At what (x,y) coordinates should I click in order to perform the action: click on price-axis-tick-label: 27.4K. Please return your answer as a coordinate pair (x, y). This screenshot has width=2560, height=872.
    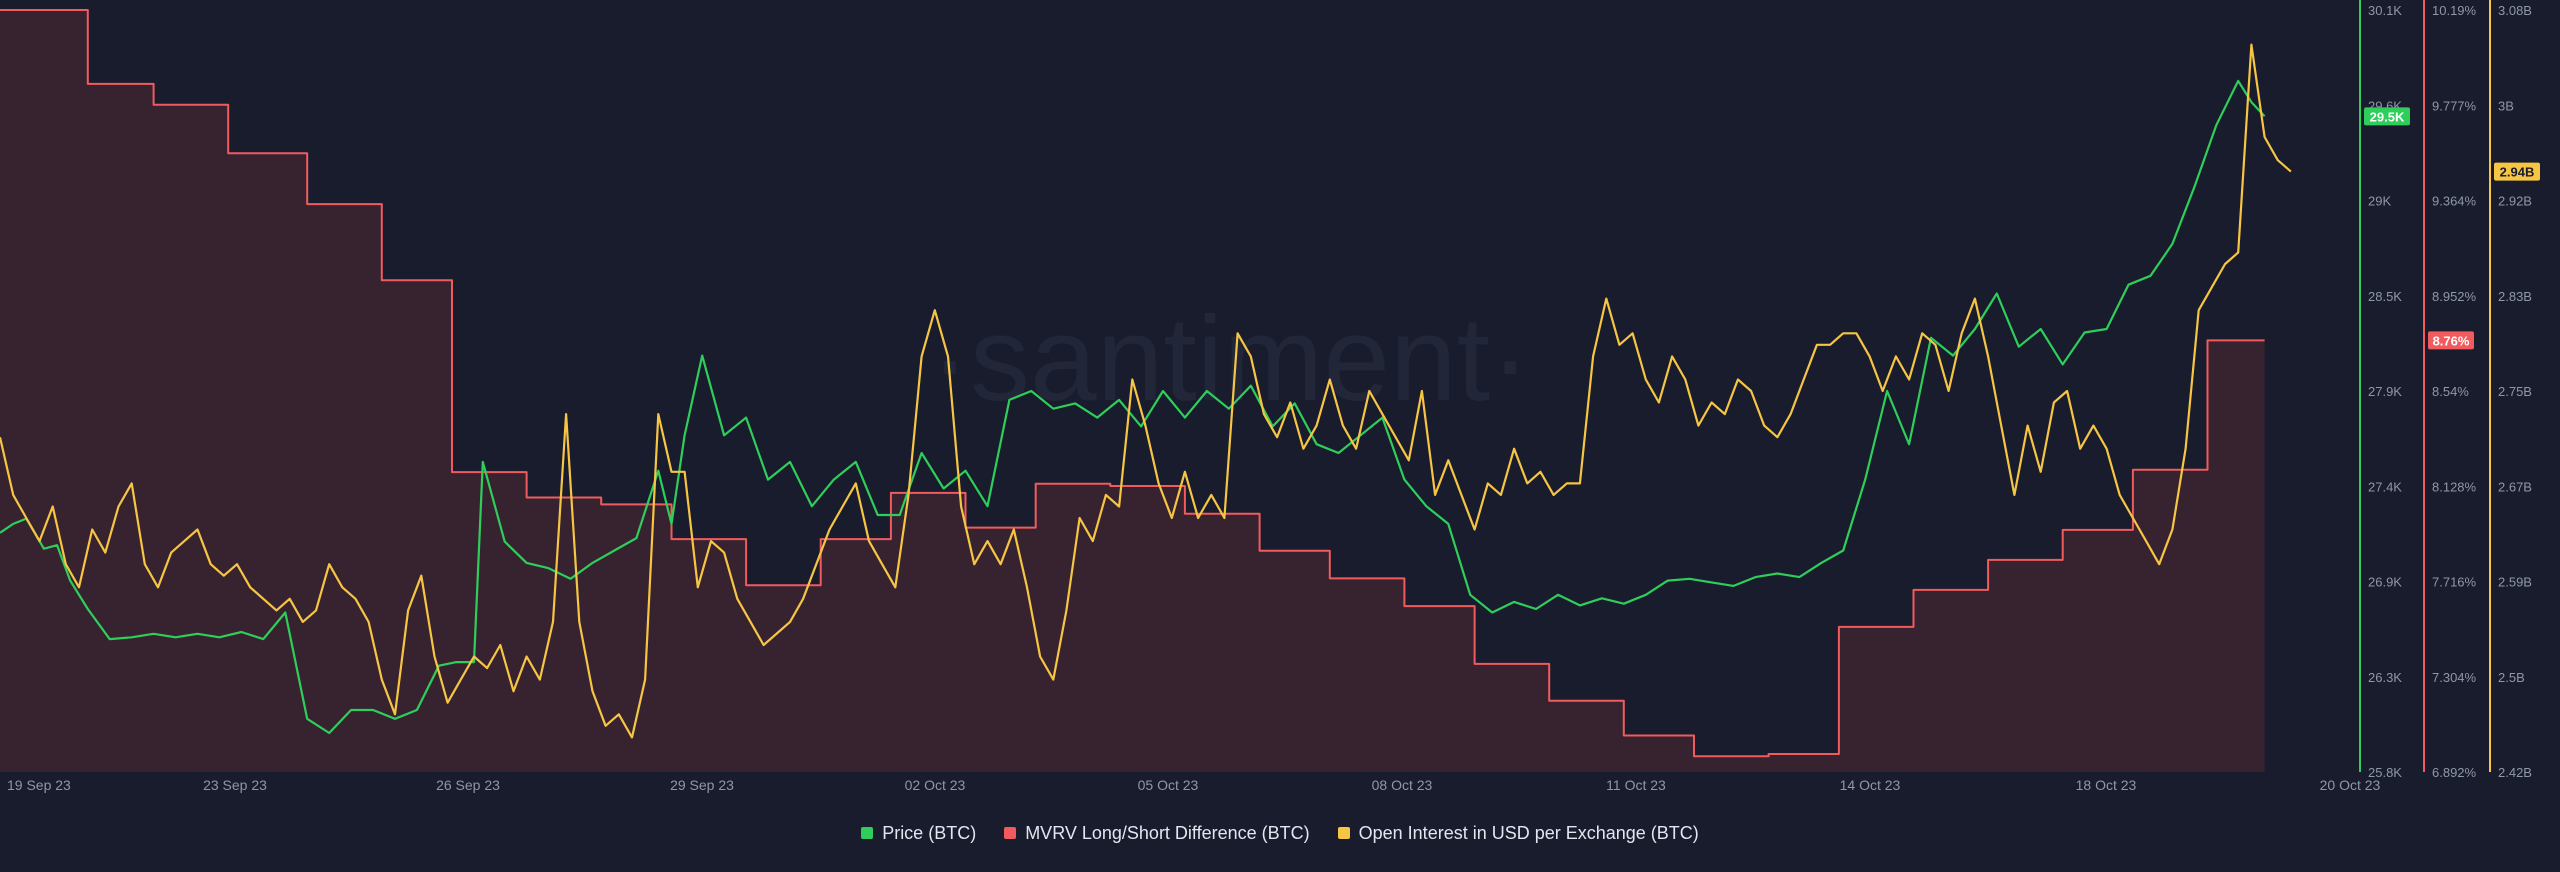
    Looking at the image, I should click on (2385, 486).